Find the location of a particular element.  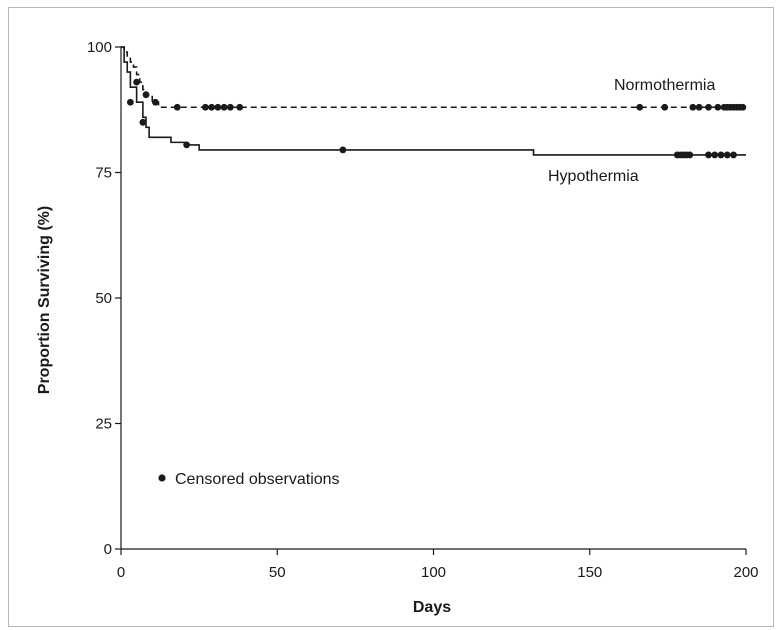

x-tick-label: 50 is located at coordinates (277, 572).